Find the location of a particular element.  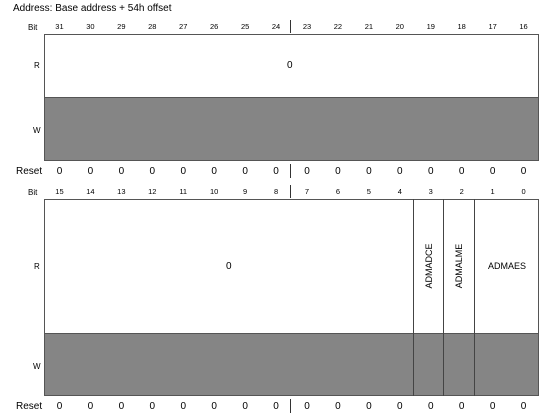

reset-label-lower: Reset is located at coordinates (29, 406).